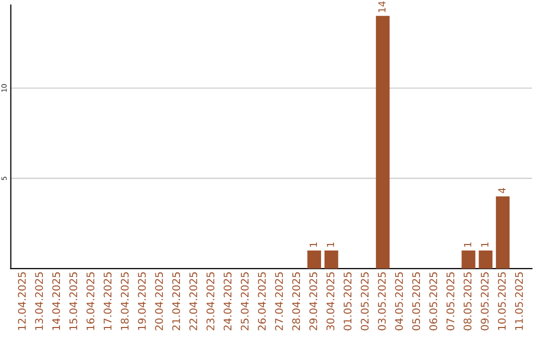 The image size is (540, 340). I want to click on x-tick-label: 07.05.2025, so click(450, 301).